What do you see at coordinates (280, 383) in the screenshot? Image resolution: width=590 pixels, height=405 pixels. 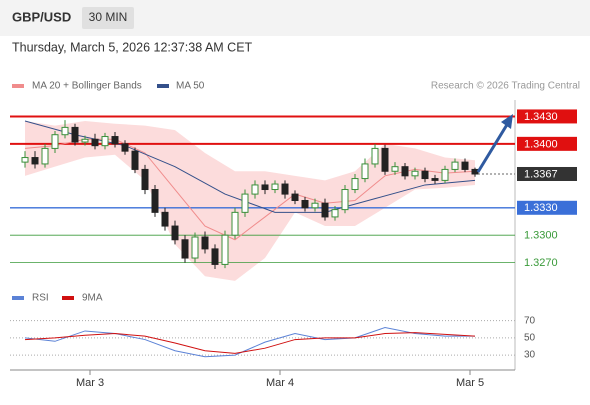 I see `x-tick-label: Mar 4` at bounding box center [280, 383].